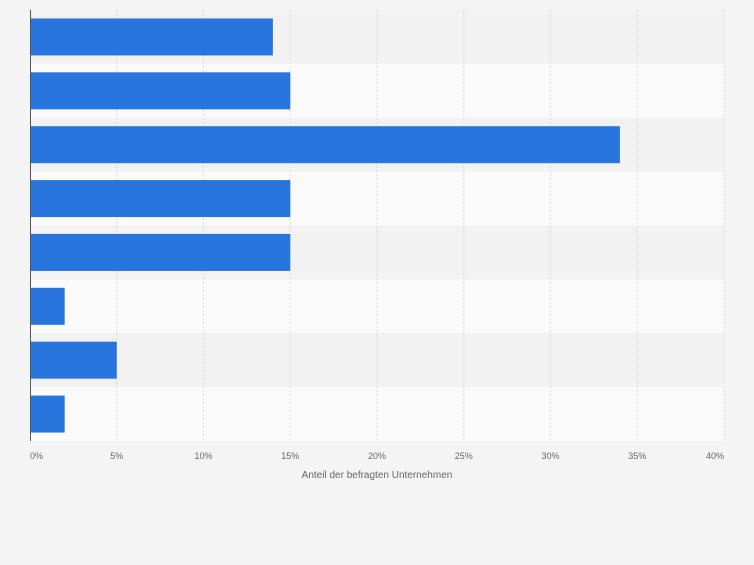  Describe the element at coordinates (116, 456) in the screenshot. I see `x-tick-label: 5%` at that location.